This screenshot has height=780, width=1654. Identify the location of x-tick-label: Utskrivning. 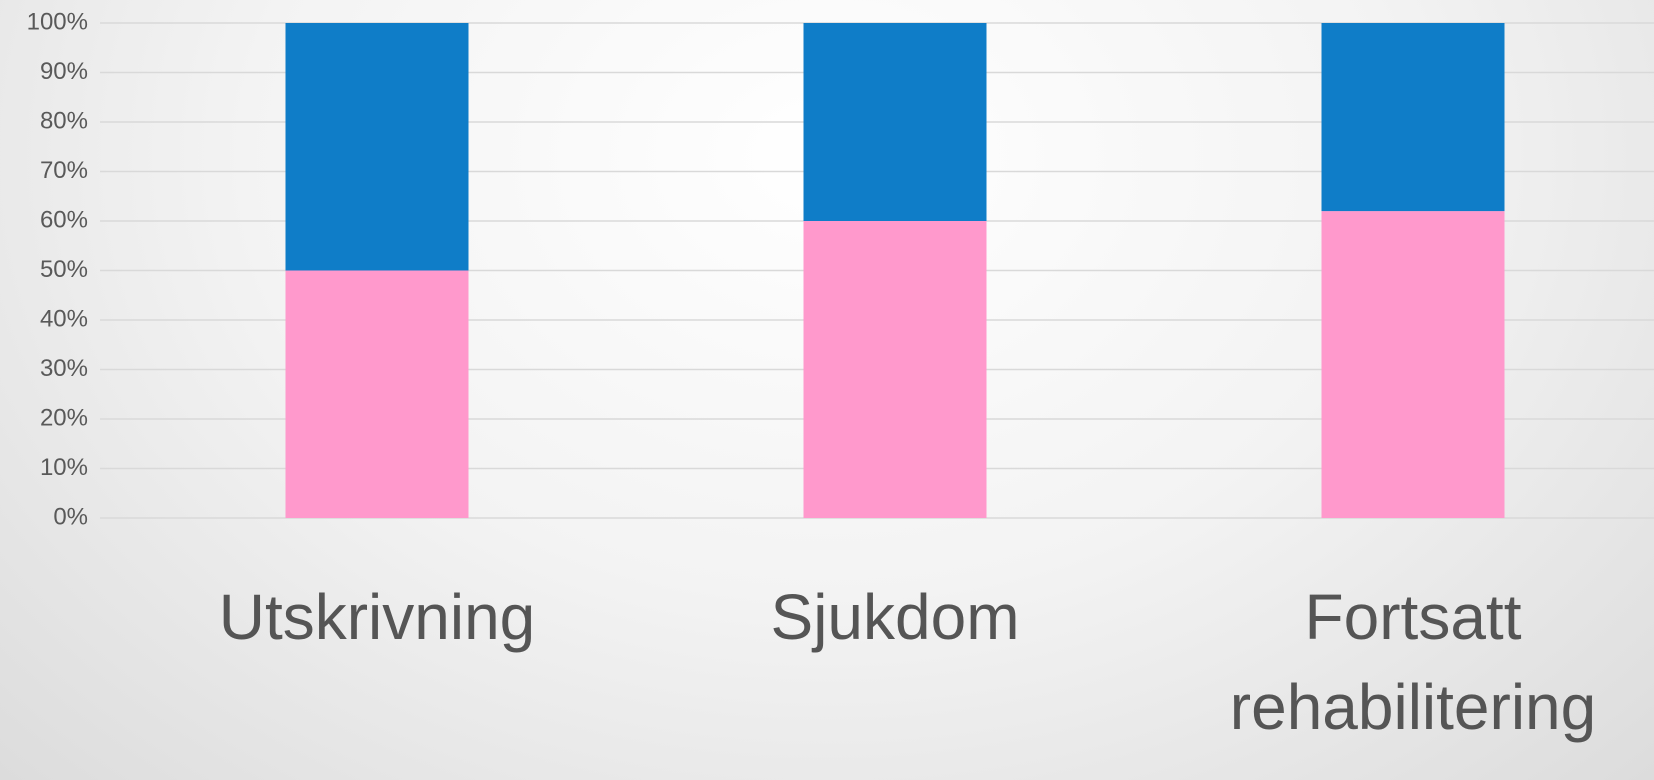
(377, 617).